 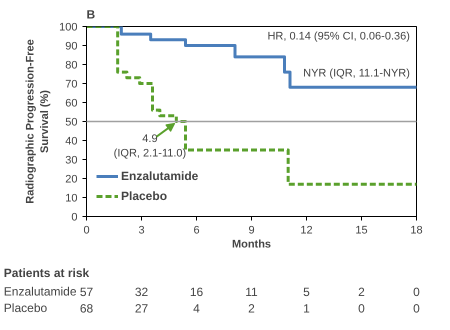 I want to click on legend-label: Enzalutamide, so click(x=159, y=176).